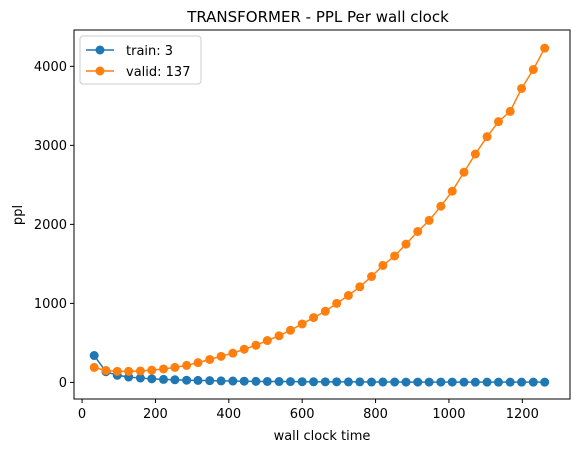 This screenshot has height=457, width=583. What do you see at coordinates (302, 414) in the screenshot?
I see `x-tick-label: 600` at bounding box center [302, 414].